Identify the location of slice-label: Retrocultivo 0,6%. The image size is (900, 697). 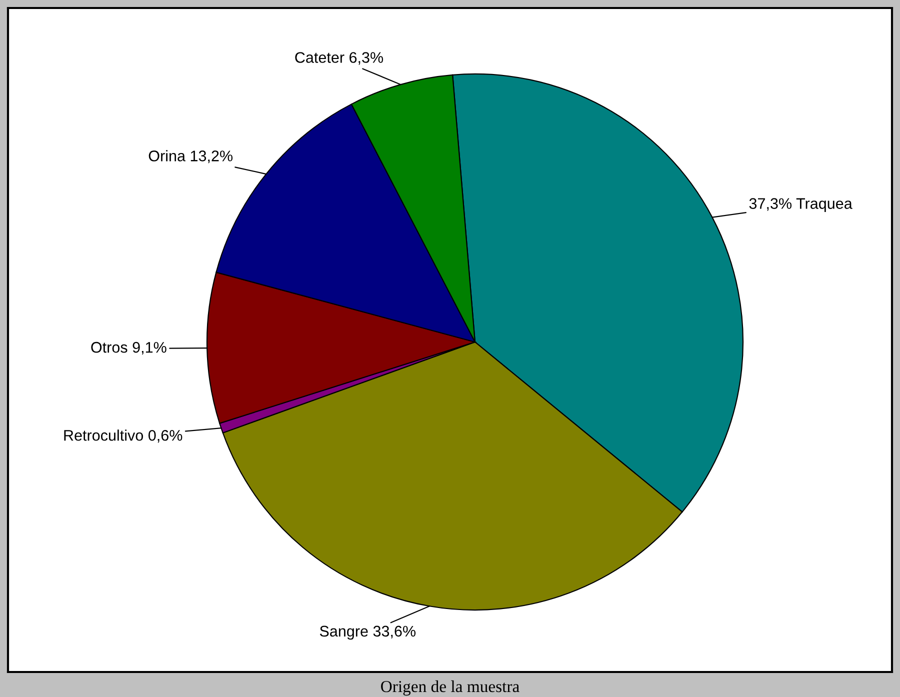
(123, 436).